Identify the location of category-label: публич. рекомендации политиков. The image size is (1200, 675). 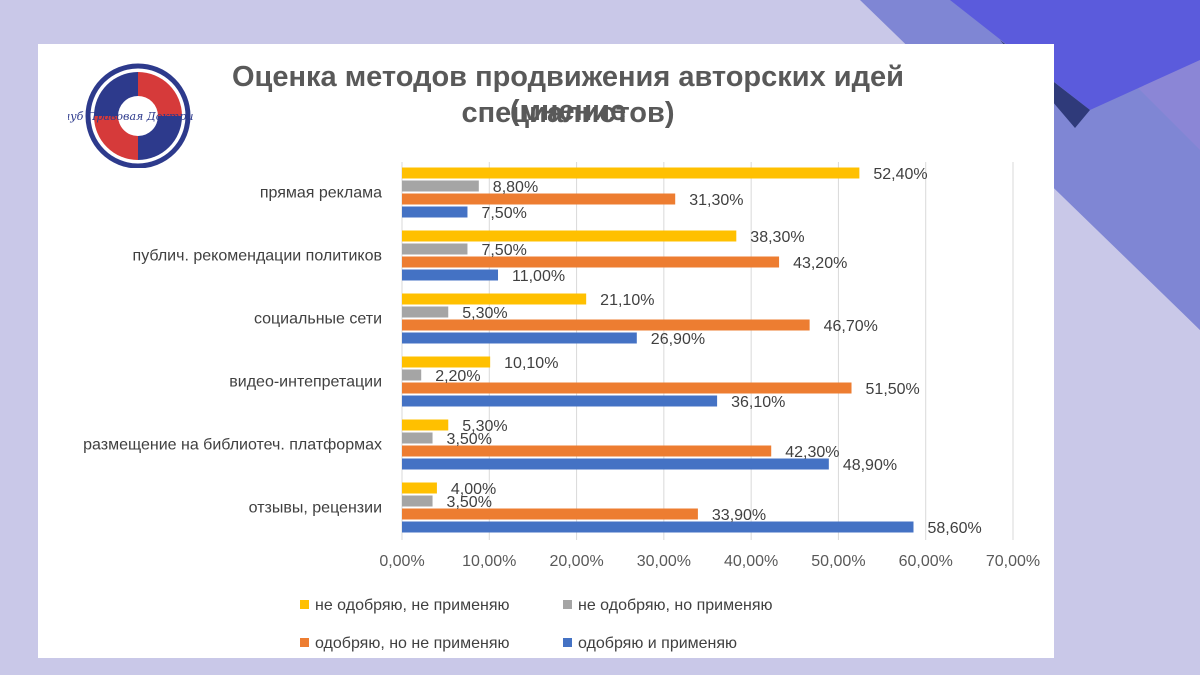
(257, 256).